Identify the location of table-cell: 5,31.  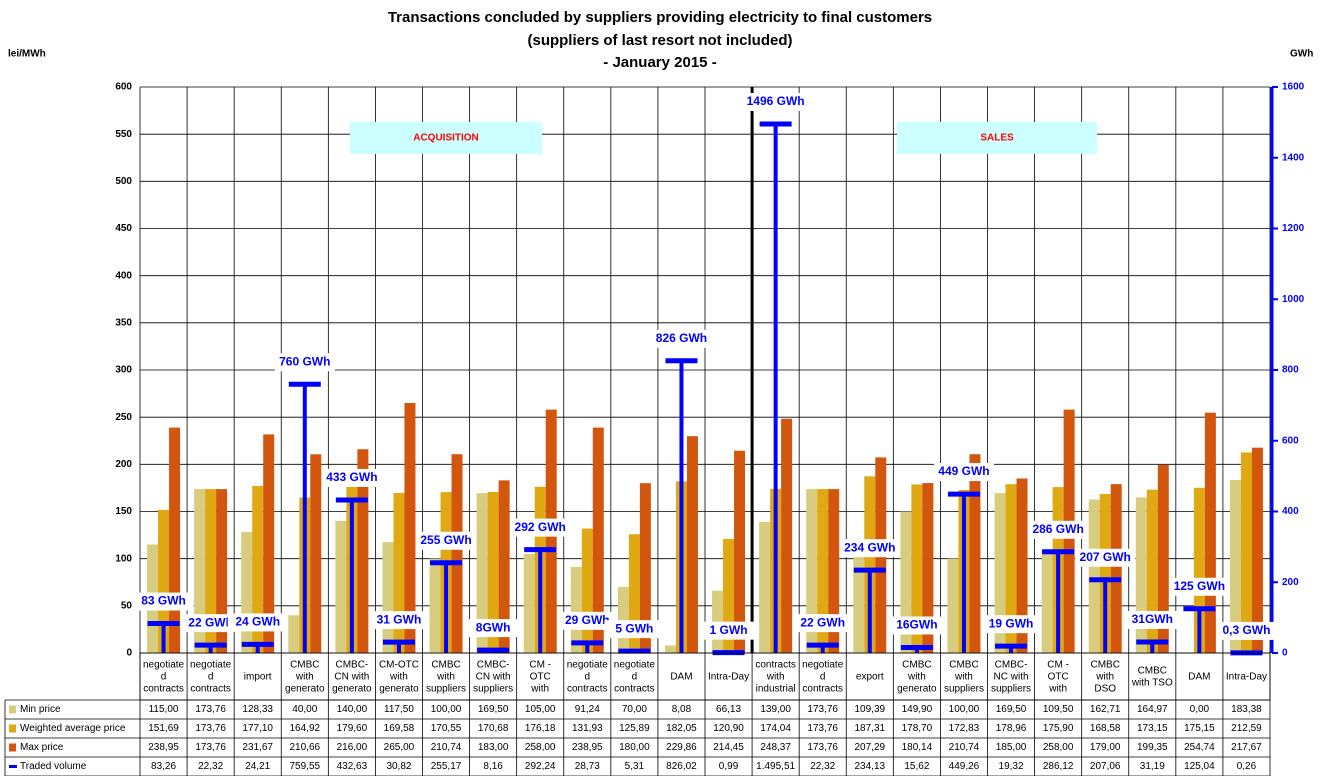
(635, 766).